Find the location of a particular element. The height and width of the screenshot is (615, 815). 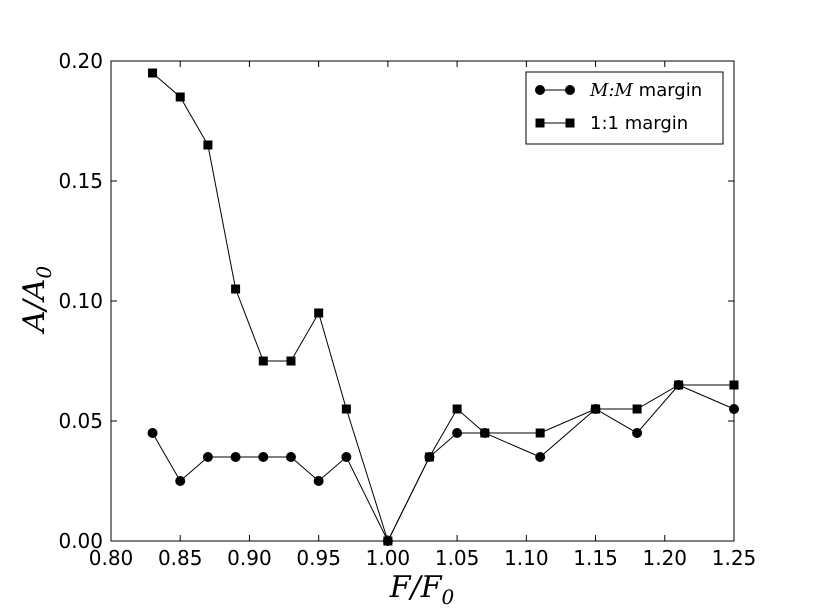

x-tick-label: 1.20 is located at coordinates (665, 558).